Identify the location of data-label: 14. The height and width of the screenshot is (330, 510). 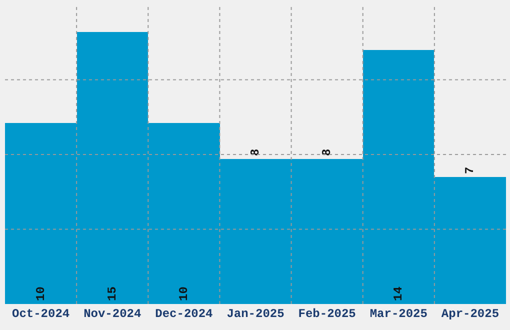
(399, 293).